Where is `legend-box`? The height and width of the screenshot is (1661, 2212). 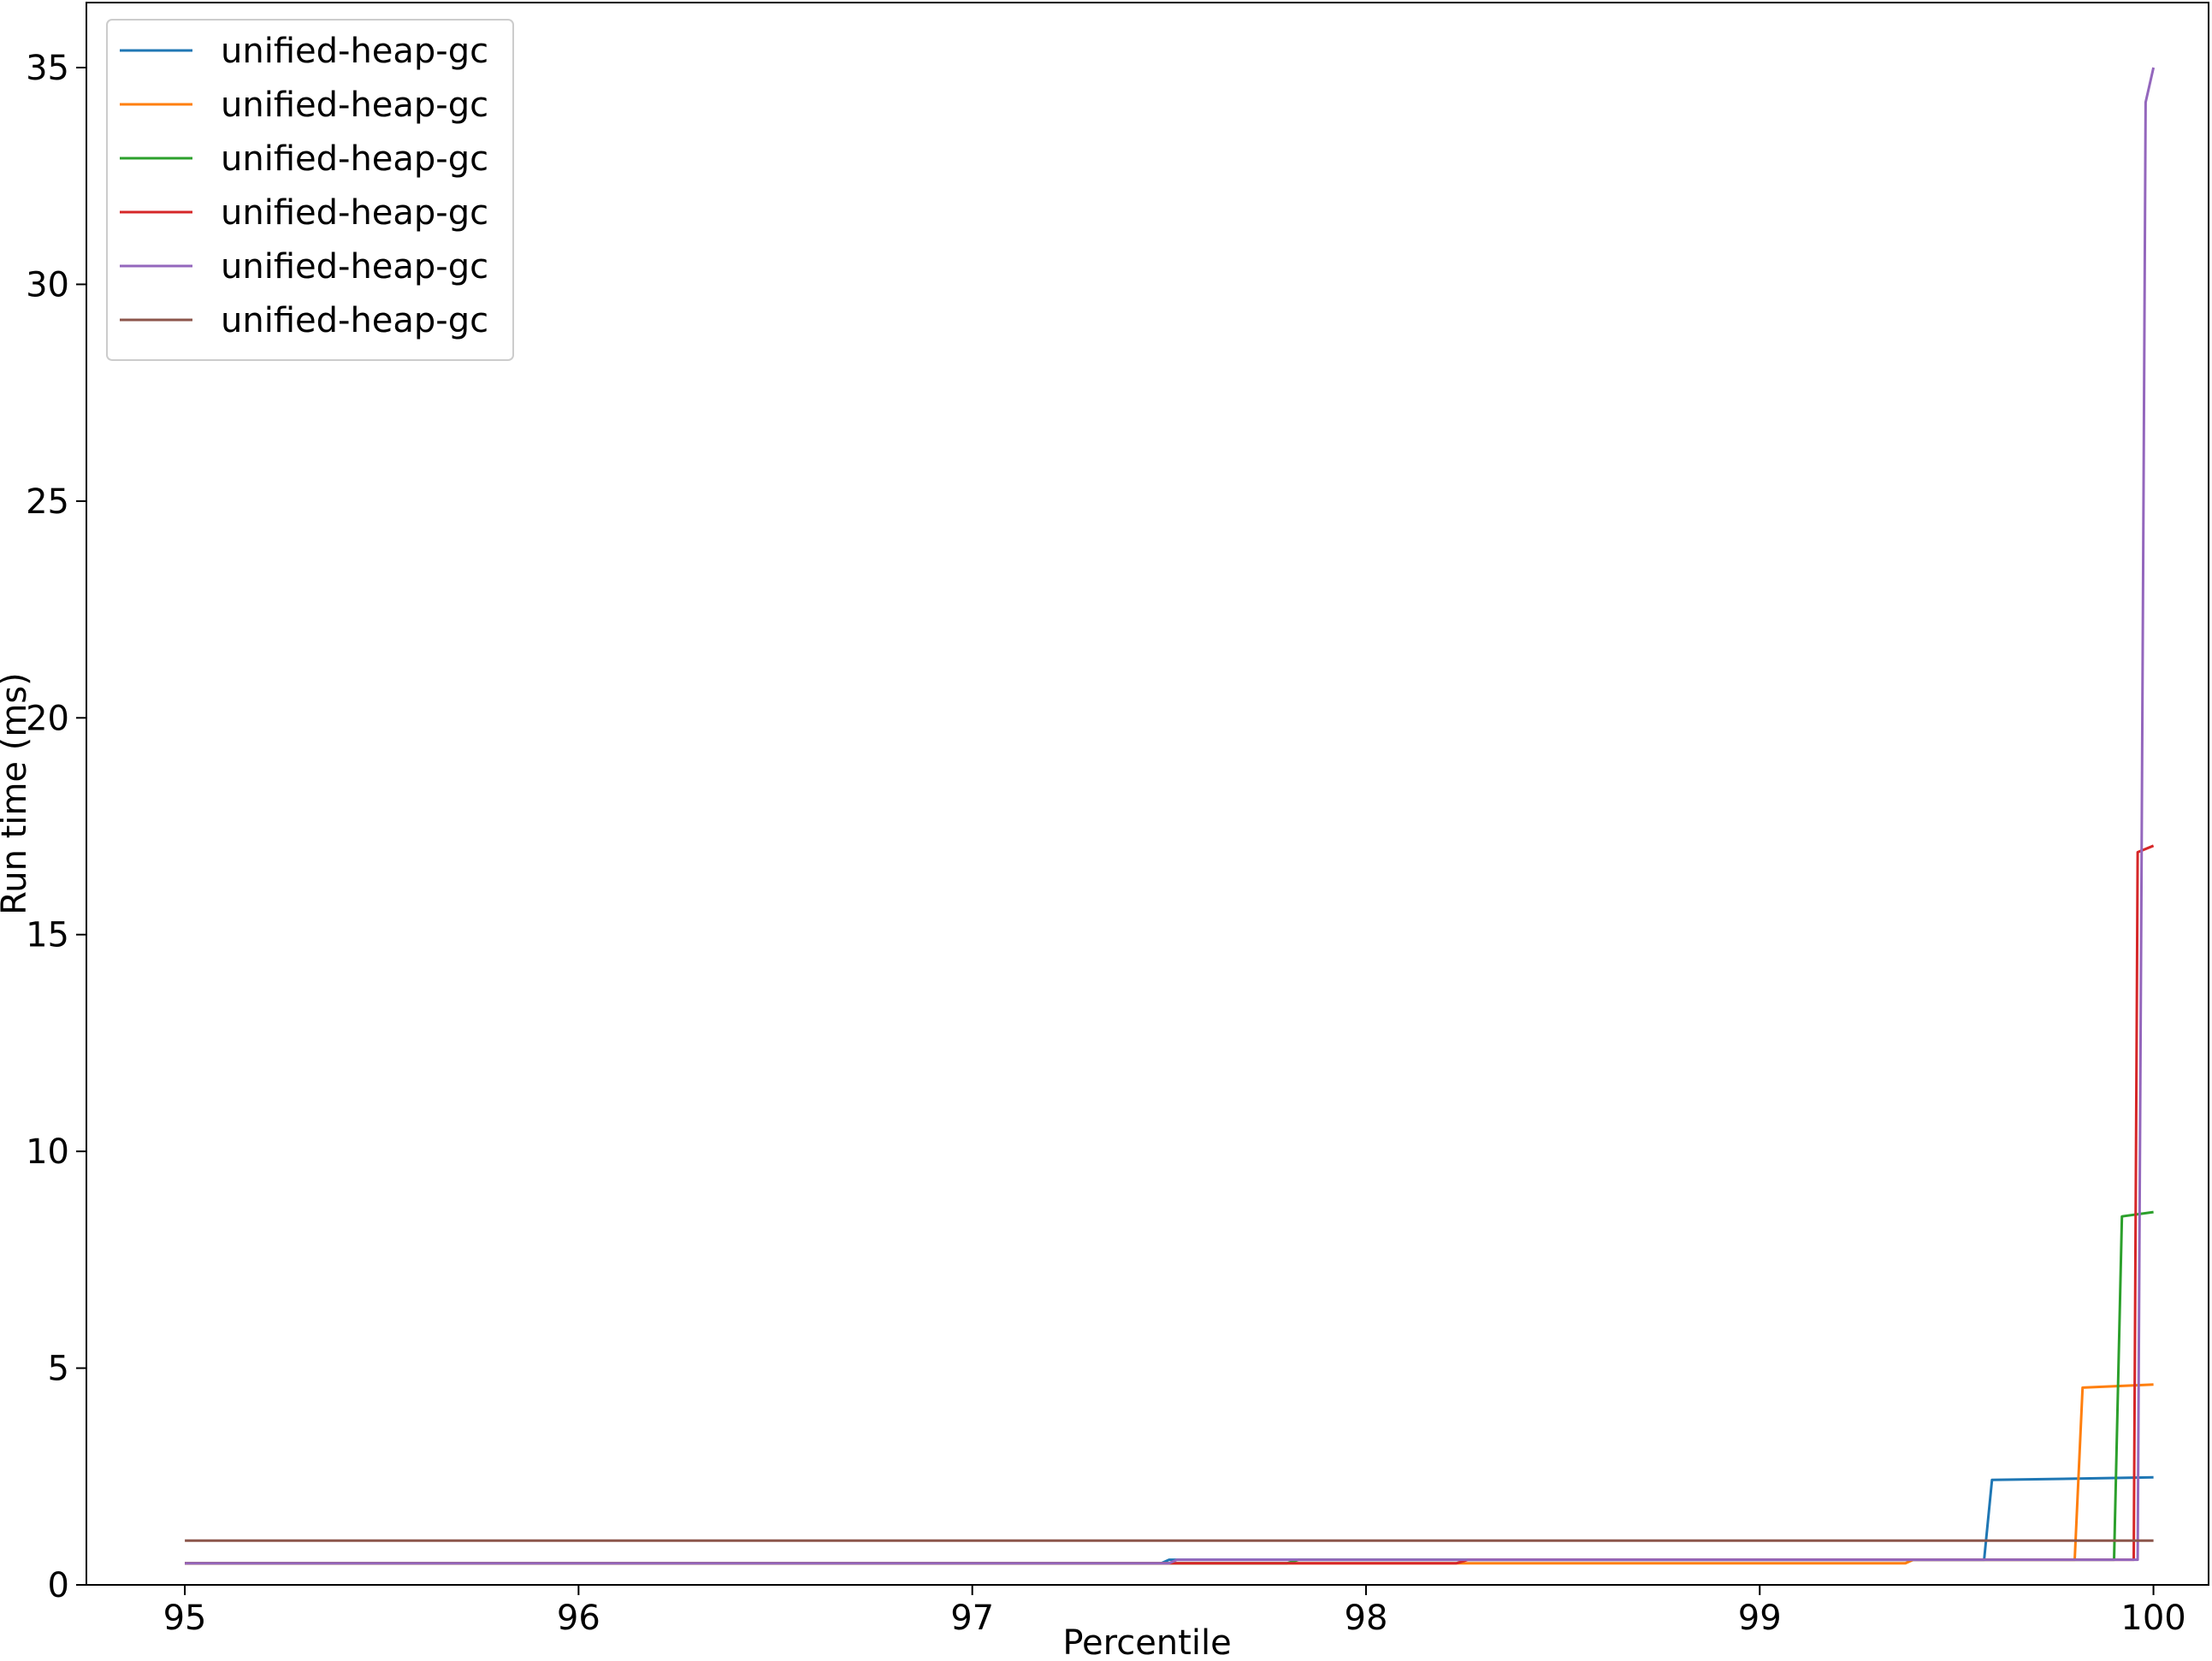 legend-box is located at coordinates (310, 190).